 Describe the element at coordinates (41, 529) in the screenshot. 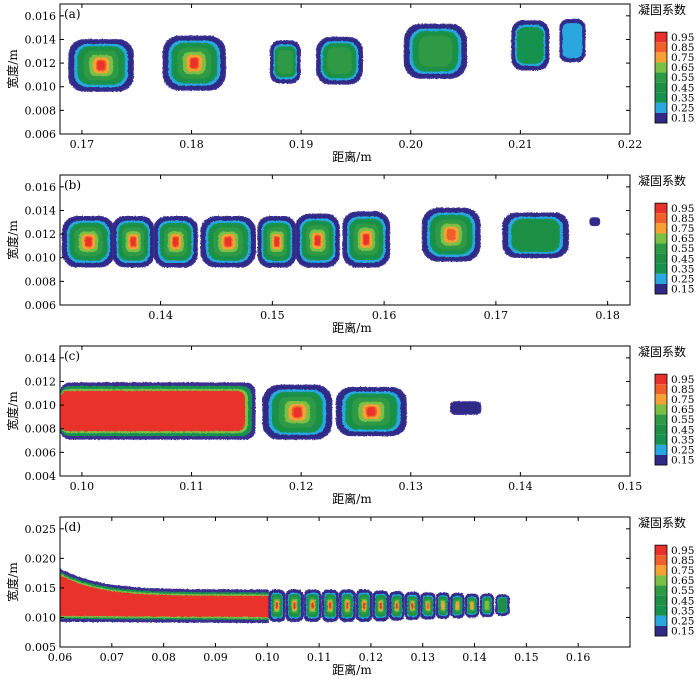

I see `y-tick-label: 0.025` at that location.